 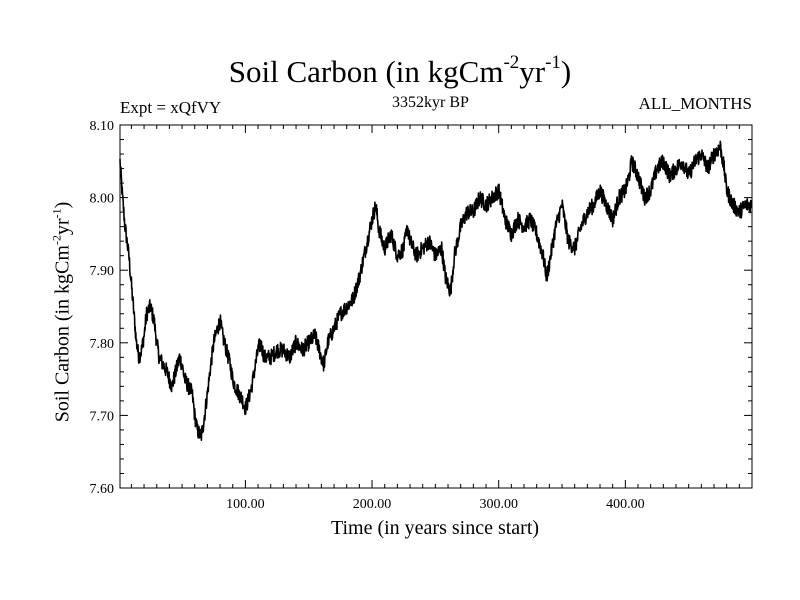 I want to click on x-tick-label: 300.00, so click(x=498, y=504).